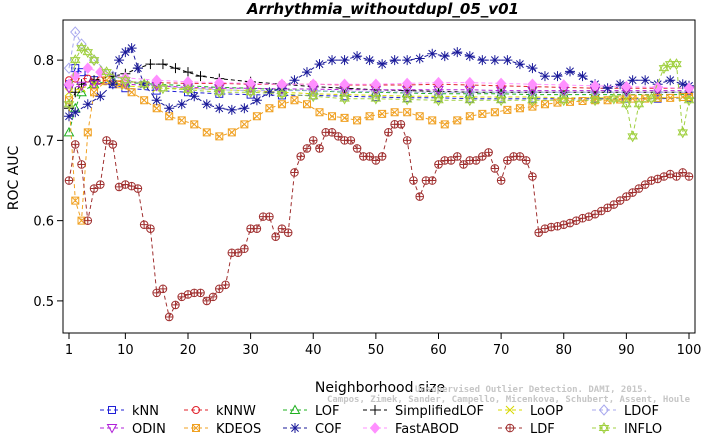  I want to click on series-line-ldof, so click(378, 61).